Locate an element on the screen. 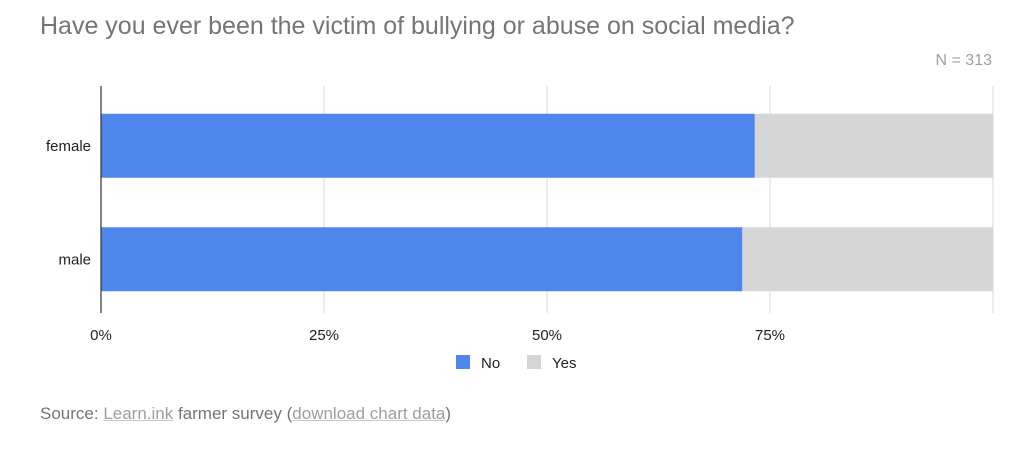  source-middle: farmer survey ( is located at coordinates (233, 413).